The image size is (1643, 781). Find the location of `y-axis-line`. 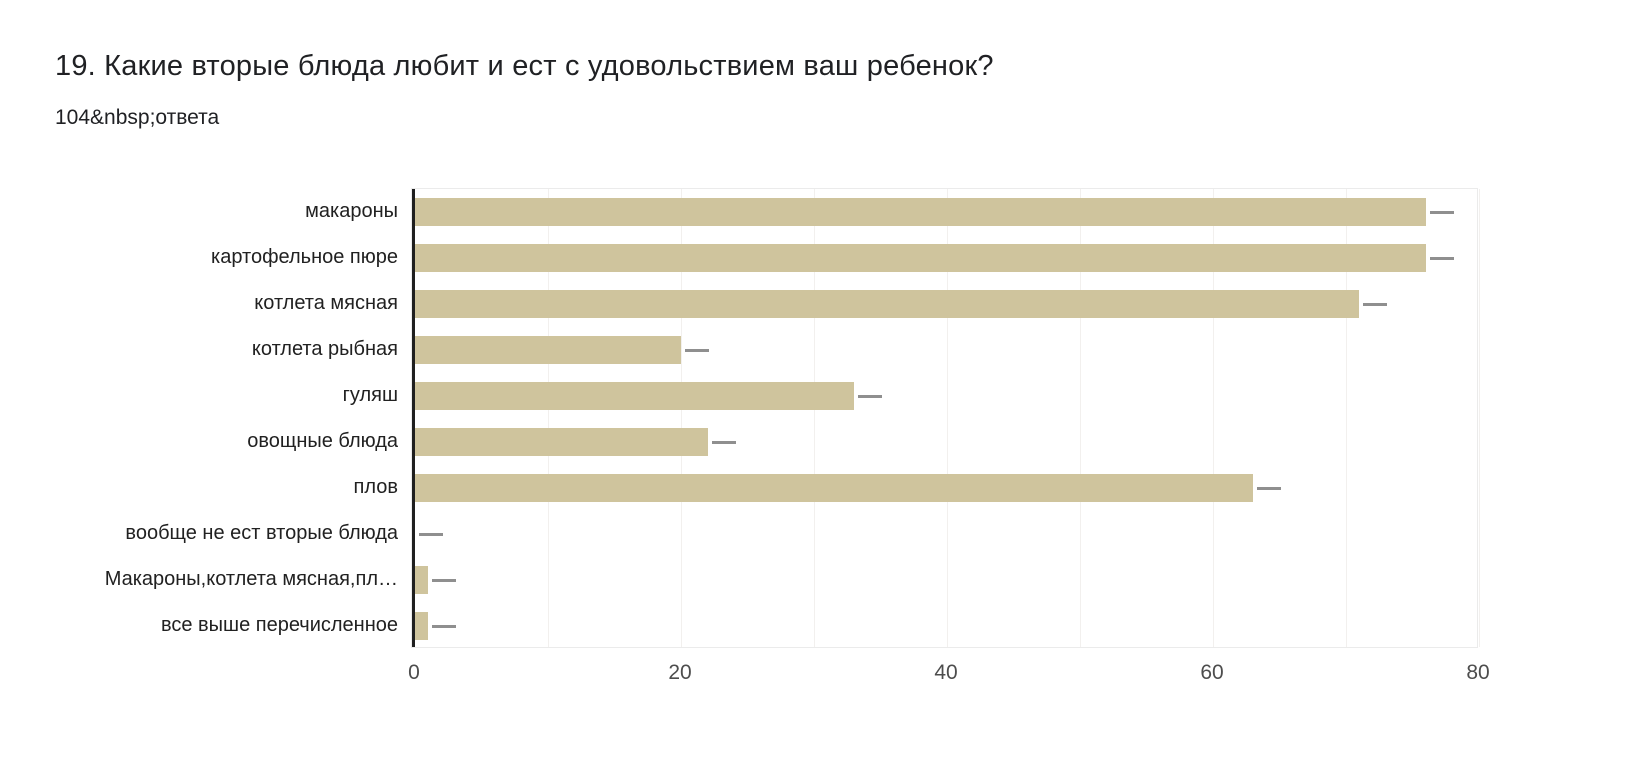

y-axis-line is located at coordinates (413, 418).